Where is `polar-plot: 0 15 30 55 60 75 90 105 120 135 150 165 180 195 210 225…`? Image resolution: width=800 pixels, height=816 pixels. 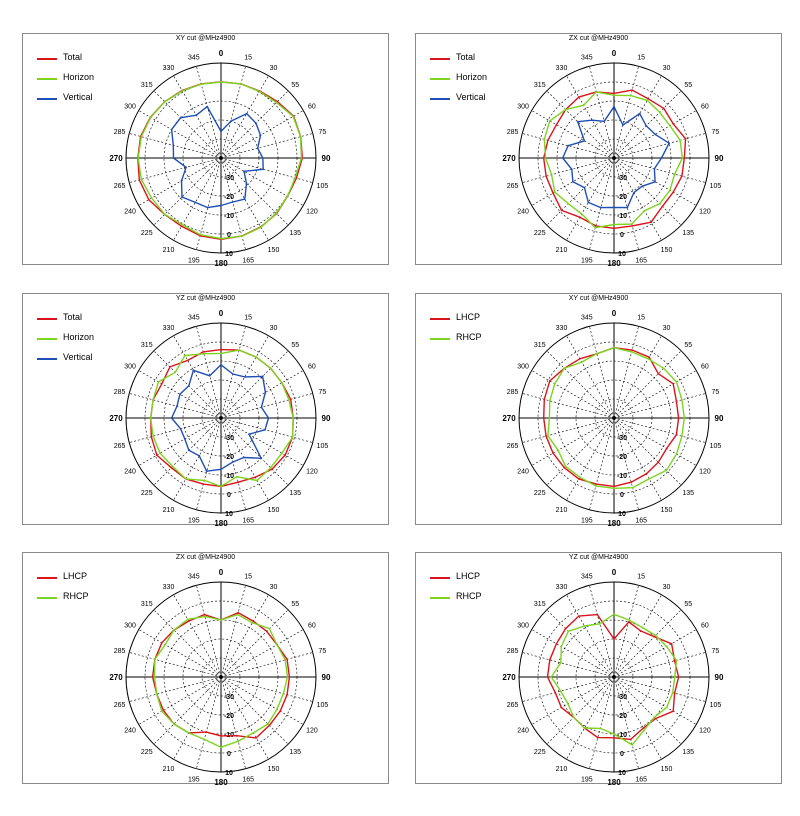 polar-plot: 0 15 30 55 60 75 90 105 120 135 150 165 180 195 210 225… is located at coordinates (613, 417).